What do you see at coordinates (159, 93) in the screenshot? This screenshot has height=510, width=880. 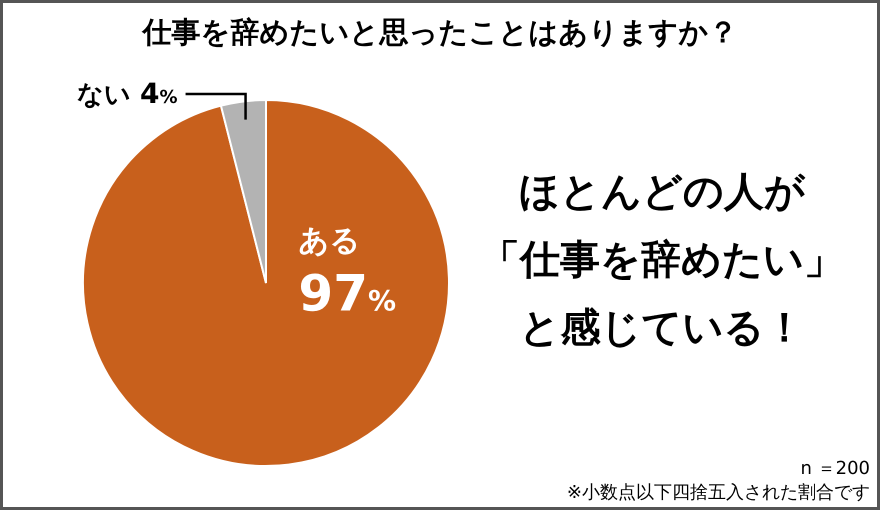 I see `data-label: 4%` at bounding box center [159, 93].